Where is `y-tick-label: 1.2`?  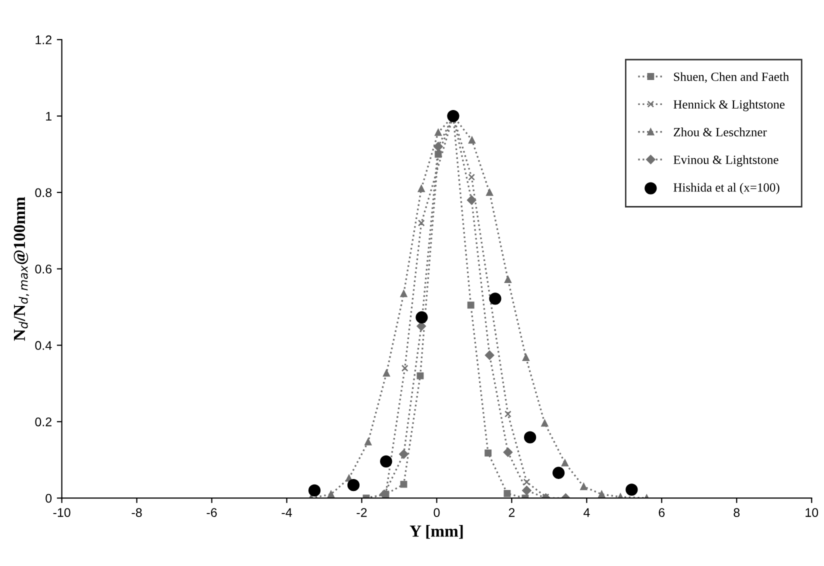
y-tick-label: 1.2 is located at coordinates (44, 39).